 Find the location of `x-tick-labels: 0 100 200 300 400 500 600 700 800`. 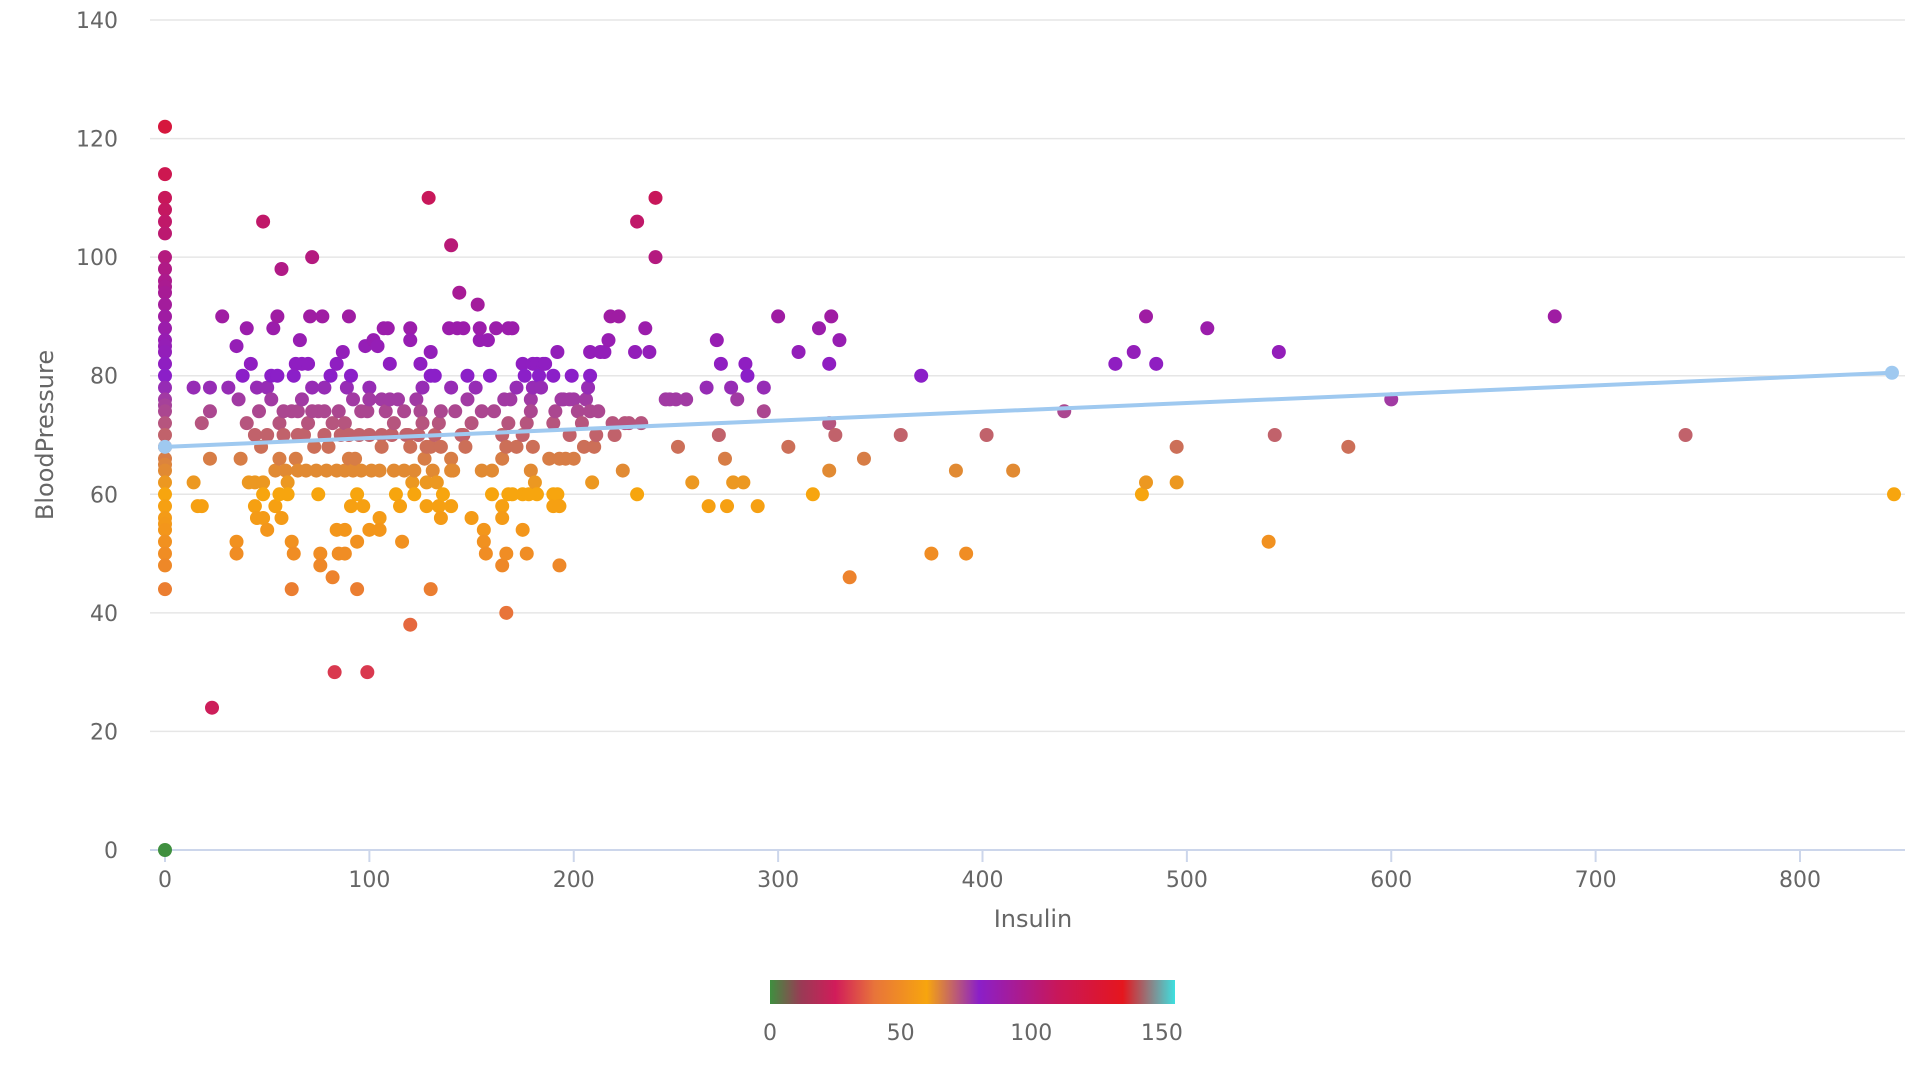

x-tick-labels: 0 100 200 300 400 500 600 700 800 is located at coordinates (989, 880).